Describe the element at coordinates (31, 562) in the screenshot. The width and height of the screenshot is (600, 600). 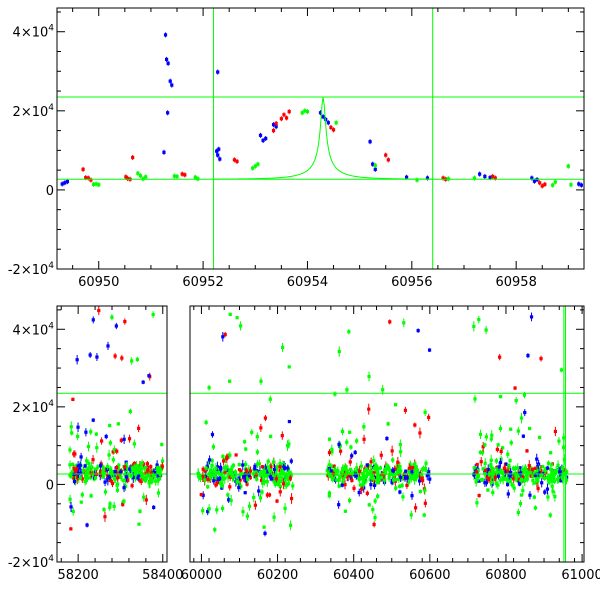
I see `bottom-y-tick-label: -2×10⁴` at that location.